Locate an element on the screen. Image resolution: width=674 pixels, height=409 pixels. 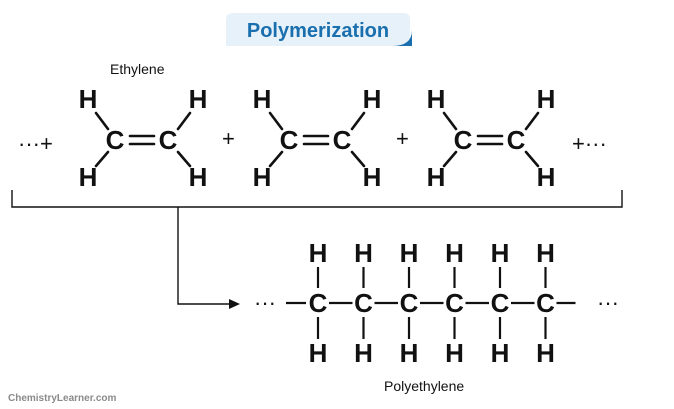
monomer-label: Ethylene is located at coordinates (137, 69).